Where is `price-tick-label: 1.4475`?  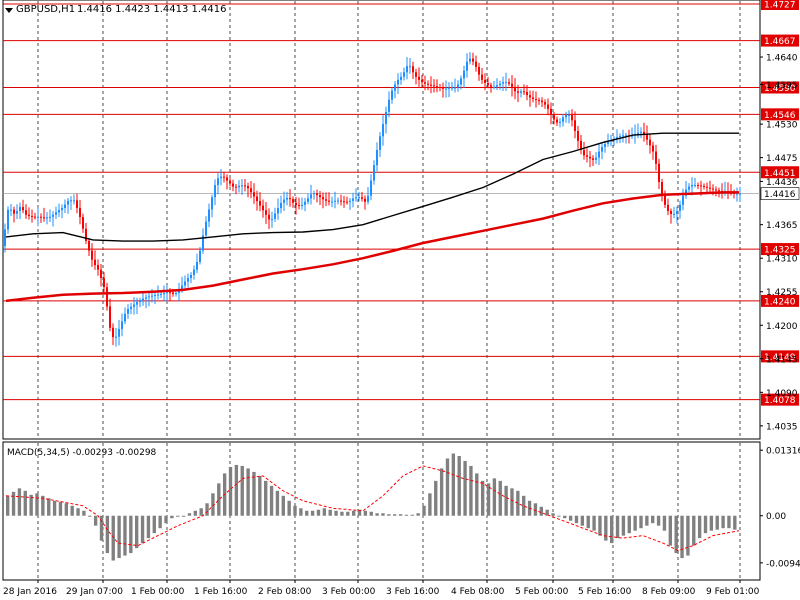 price-tick-label: 1.4475 is located at coordinates (782, 159).